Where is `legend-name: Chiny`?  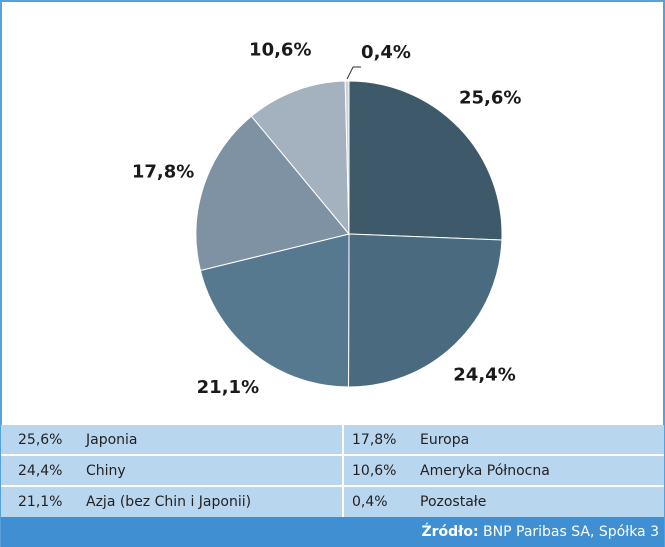 legend-name: Chiny is located at coordinates (106, 471).